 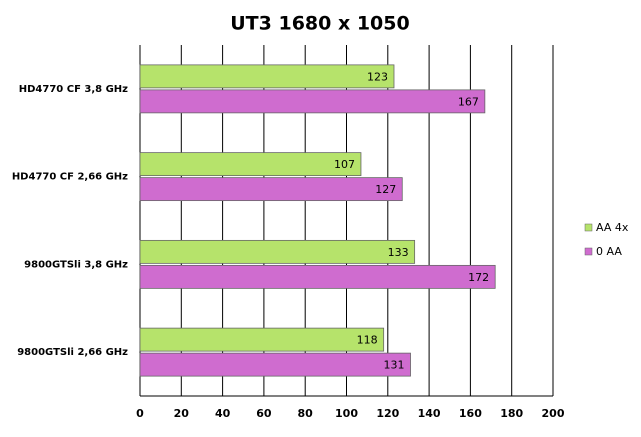 I want to click on data-label: 131, so click(x=394, y=365).